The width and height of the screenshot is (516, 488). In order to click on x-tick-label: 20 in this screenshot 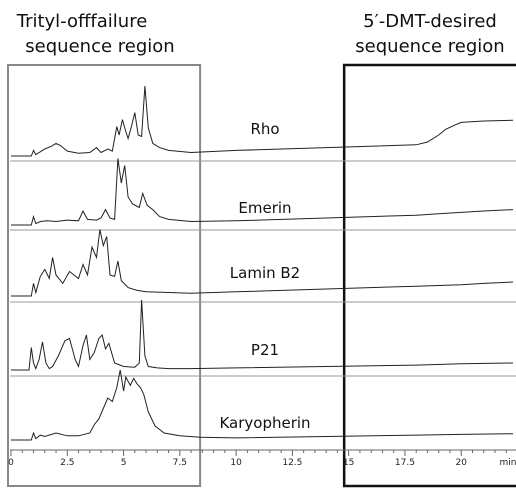, I will do `click(461, 463)`.